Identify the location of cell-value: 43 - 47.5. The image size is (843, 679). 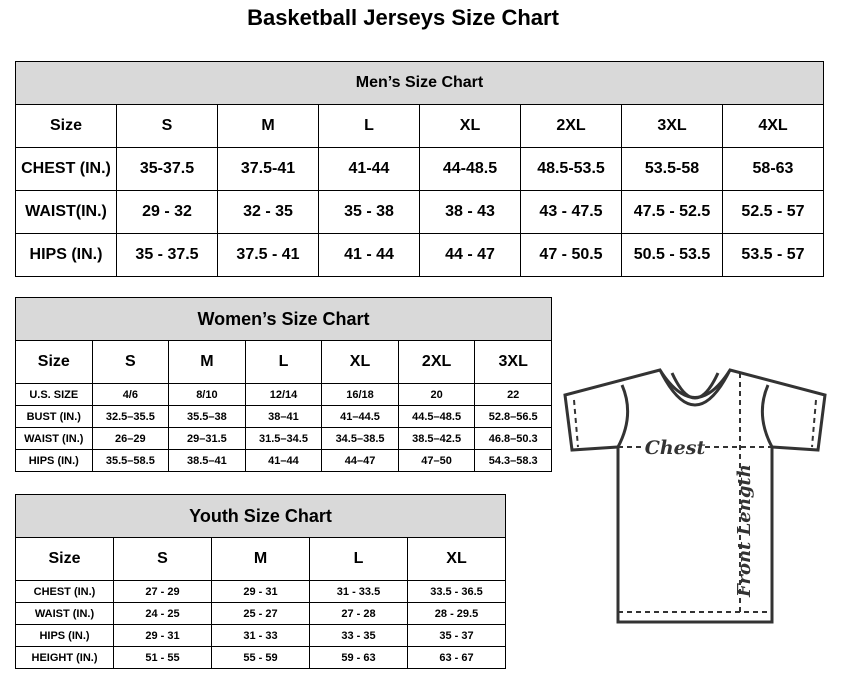
(571, 212).